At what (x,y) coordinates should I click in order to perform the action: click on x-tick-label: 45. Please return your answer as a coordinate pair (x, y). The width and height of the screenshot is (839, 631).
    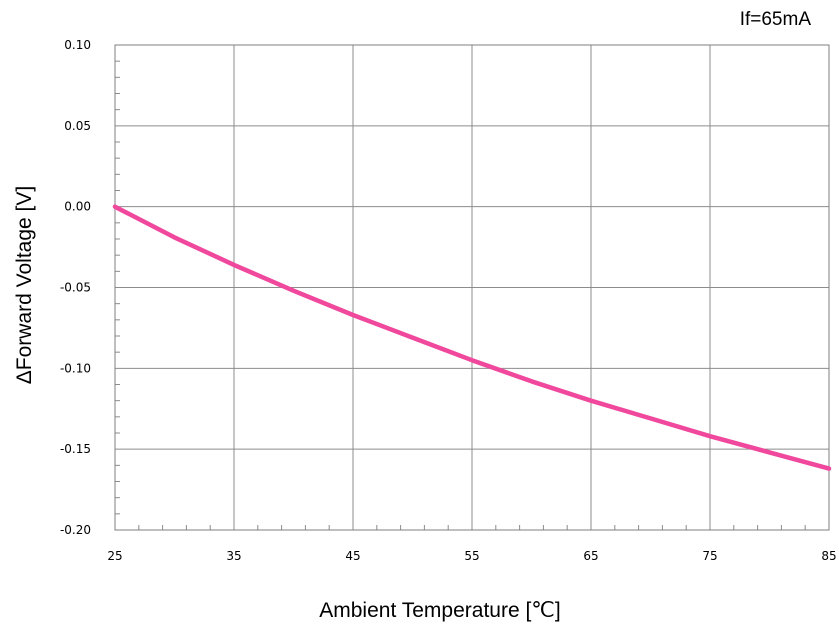
    Looking at the image, I should click on (352, 556).